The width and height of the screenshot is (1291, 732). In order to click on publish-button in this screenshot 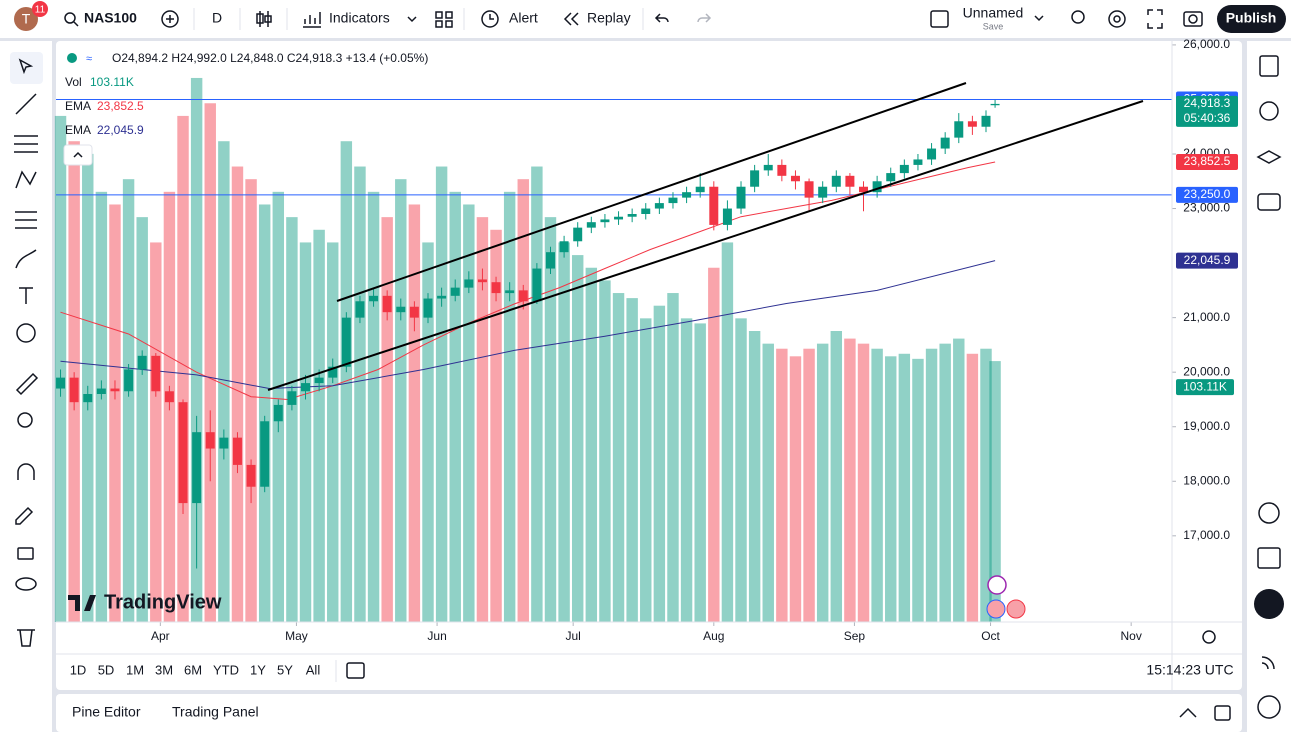, I will do `click(1251, 19)`.